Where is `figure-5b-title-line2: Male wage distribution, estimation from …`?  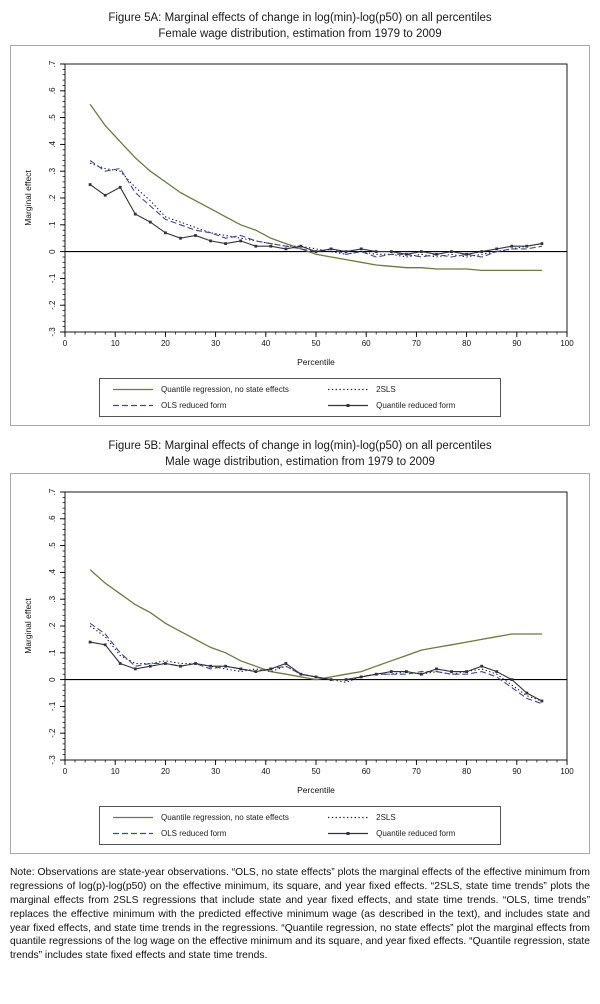 figure-5b-title-line2: Male wage distribution, estimation from … is located at coordinates (300, 462).